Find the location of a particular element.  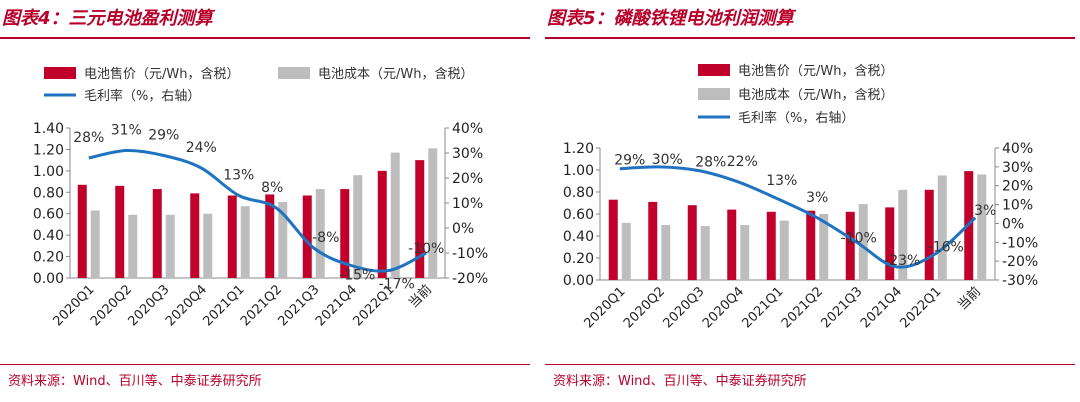

x-tick-label: 2021Q2 is located at coordinates (802, 307).